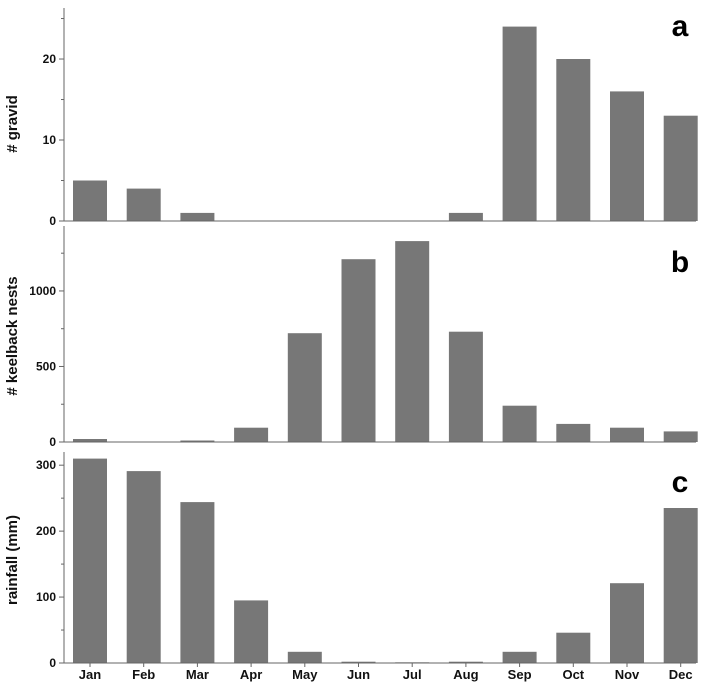 This screenshot has height=683, width=708. I want to click on bar-panel-c-dec, so click(680, 585).